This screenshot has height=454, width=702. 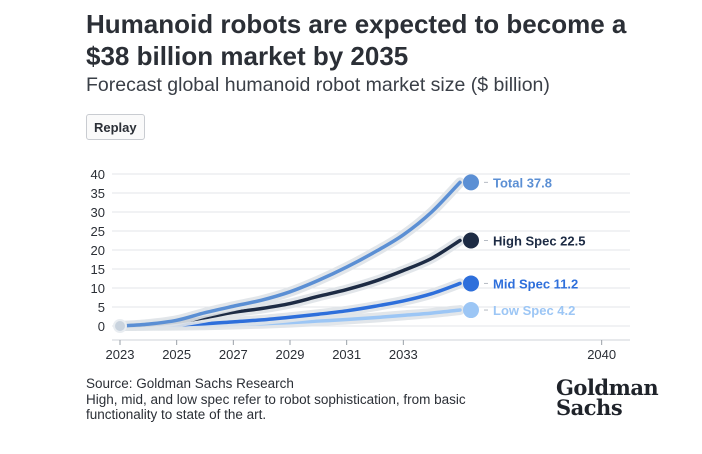 What do you see at coordinates (539, 241) in the screenshot?
I see `series-label-high-spec: High Spec 22.5` at bounding box center [539, 241].